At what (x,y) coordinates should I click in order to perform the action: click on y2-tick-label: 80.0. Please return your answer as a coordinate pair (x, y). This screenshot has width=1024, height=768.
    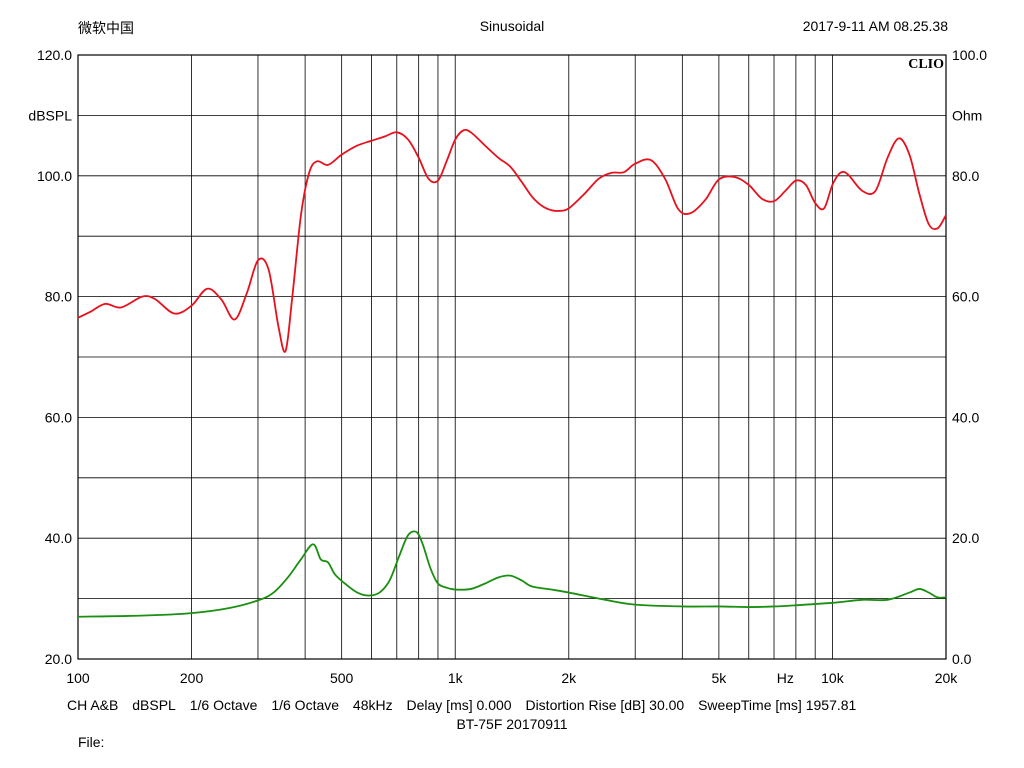
    Looking at the image, I should click on (965, 176).